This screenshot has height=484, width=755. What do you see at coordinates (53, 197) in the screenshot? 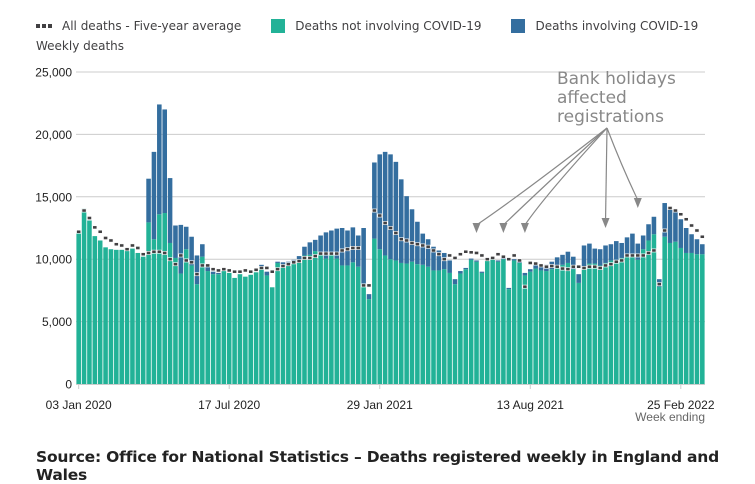
I see `y-tick-label: 15,000` at bounding box center [53, 197].